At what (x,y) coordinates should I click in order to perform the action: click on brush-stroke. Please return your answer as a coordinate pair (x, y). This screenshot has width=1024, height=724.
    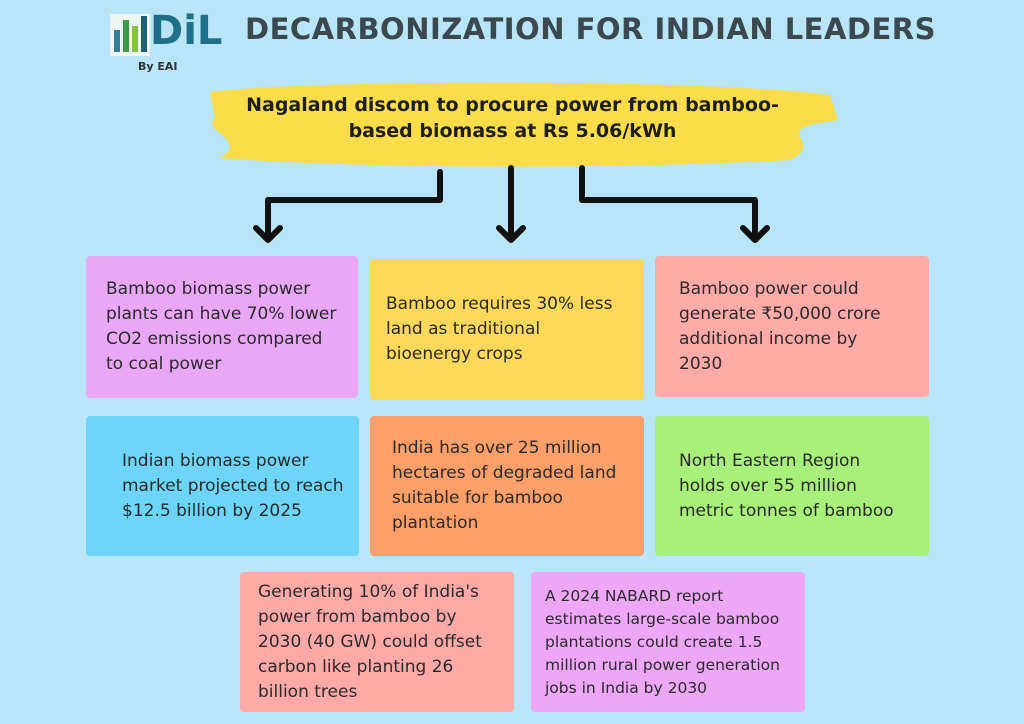
    Looking at the image, I should click on (524, 124).